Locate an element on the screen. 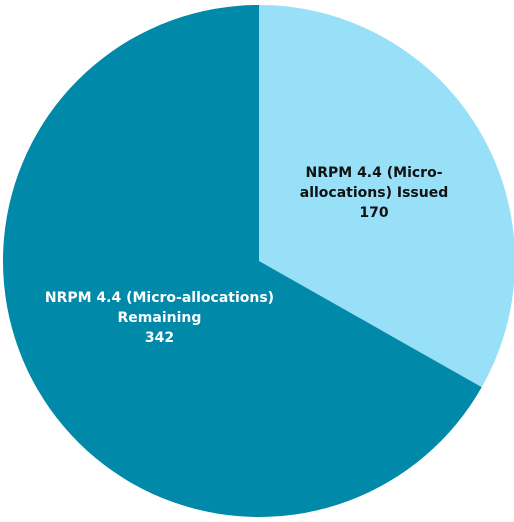 The height and width of the screenshot is (522, 514). slice-label-value: 342 is located at coordinates (159, 338).